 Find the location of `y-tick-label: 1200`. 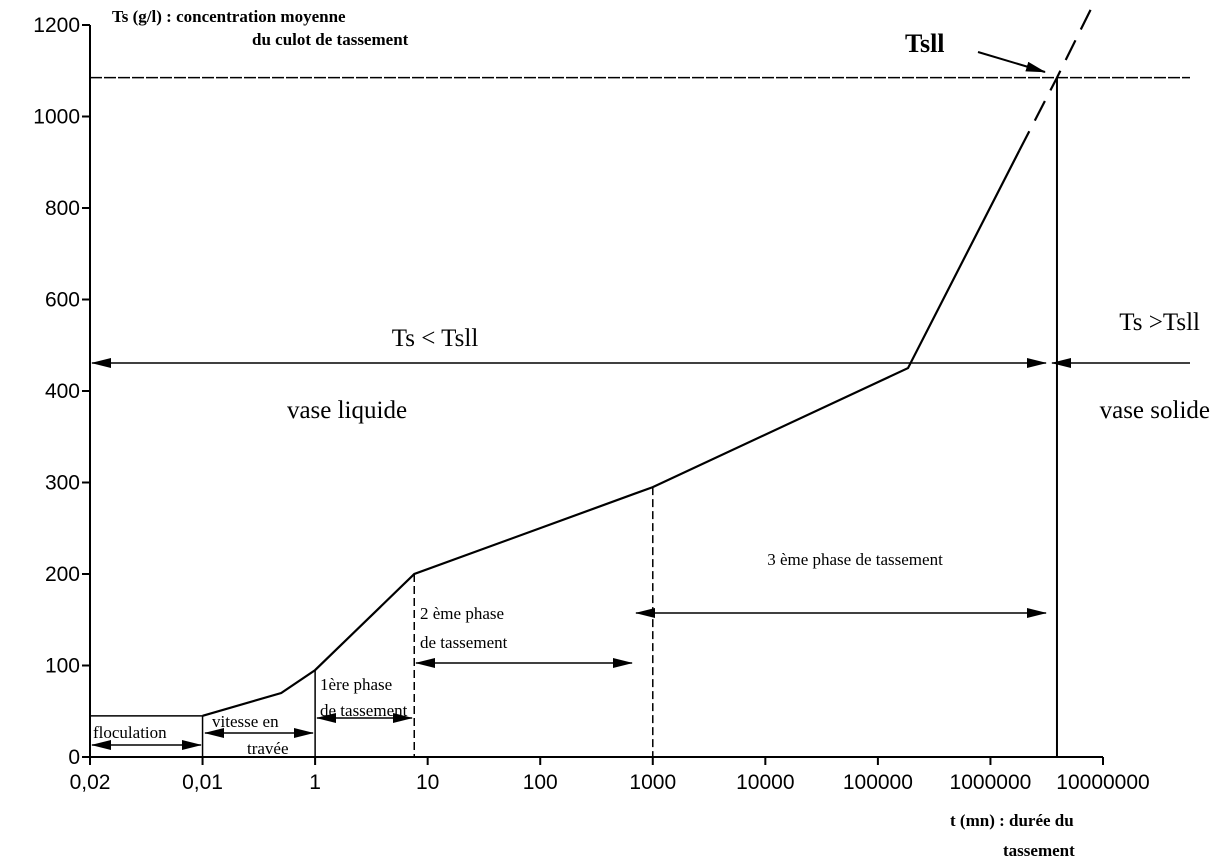

y-tick-label: 1200 is located at coordinates (56, 25).